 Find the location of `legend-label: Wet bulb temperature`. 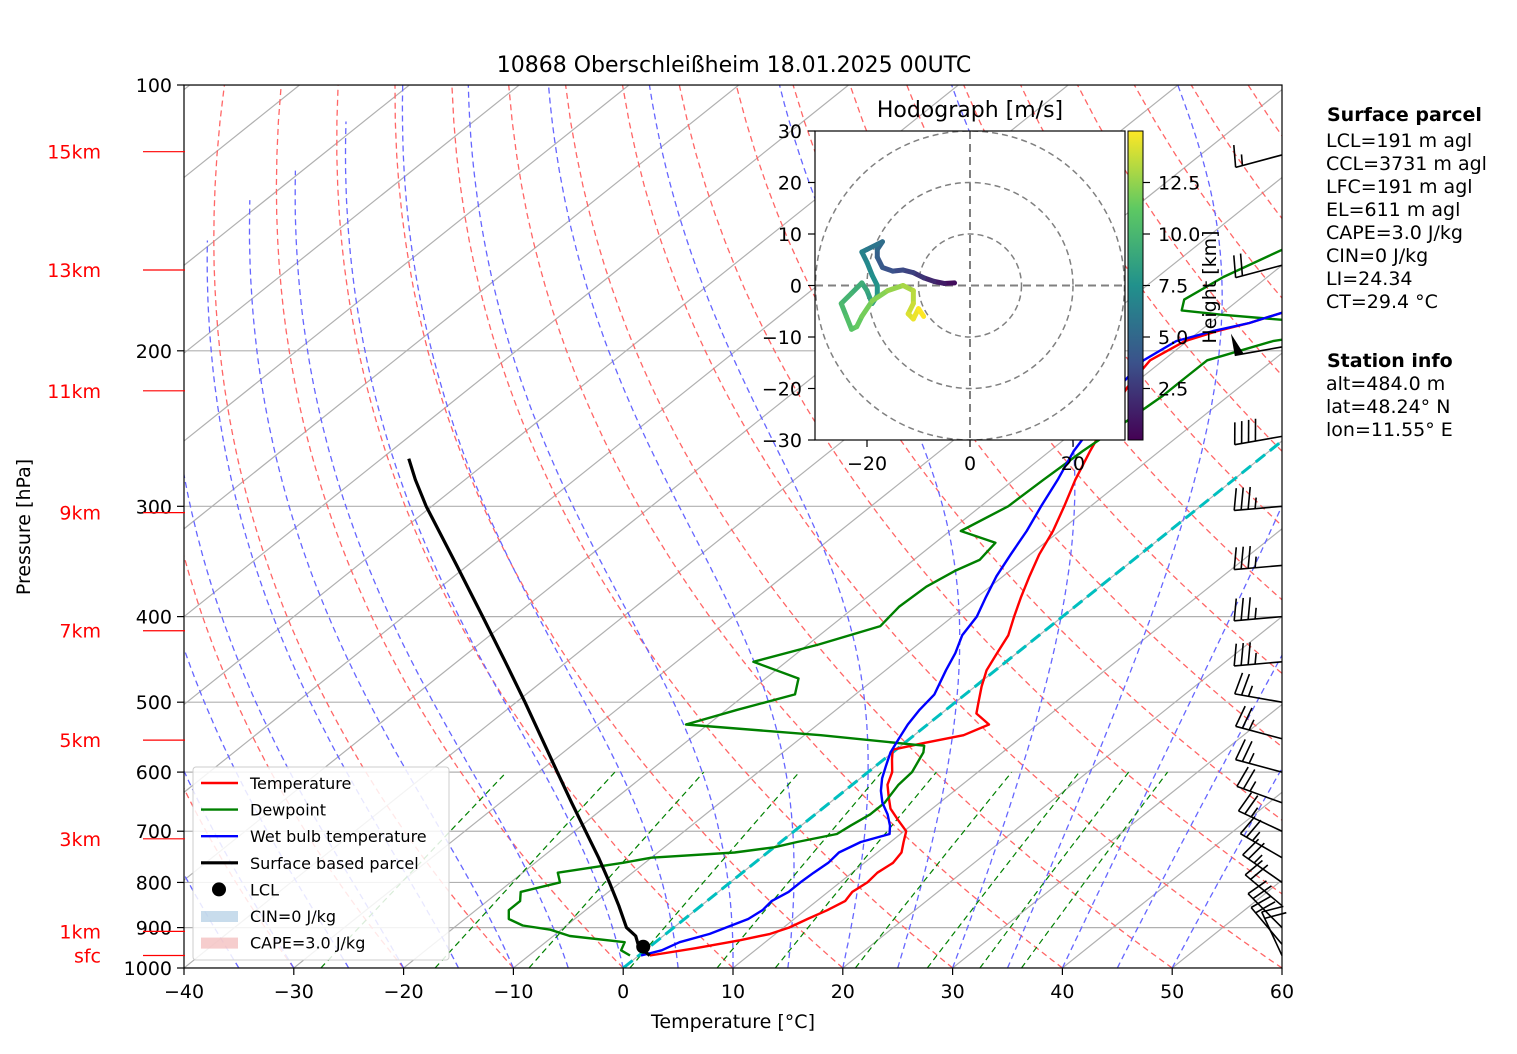

legend-label: Wet bulb temperature is located at coordinates (338, 836).